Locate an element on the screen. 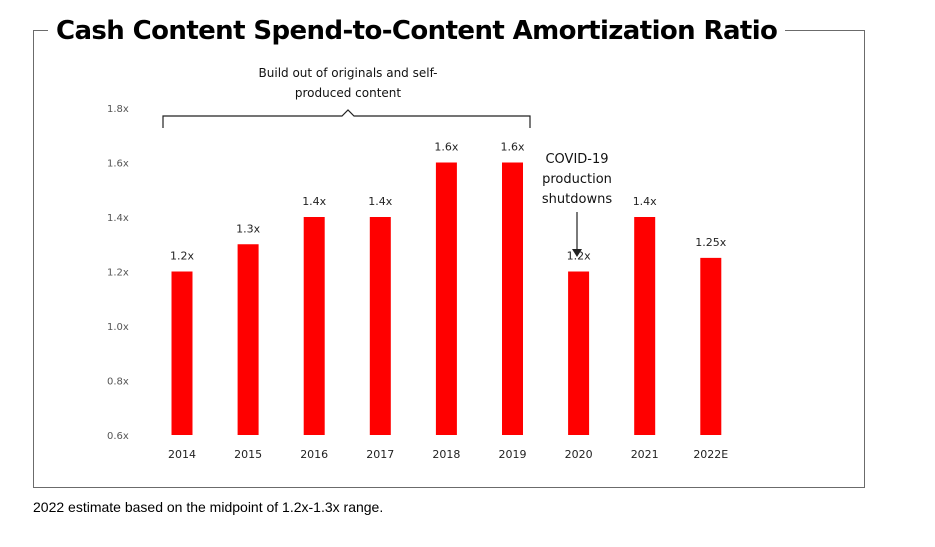  covid-annotation: COVID-19 production shutdowns is located at coordinates (577, 204).